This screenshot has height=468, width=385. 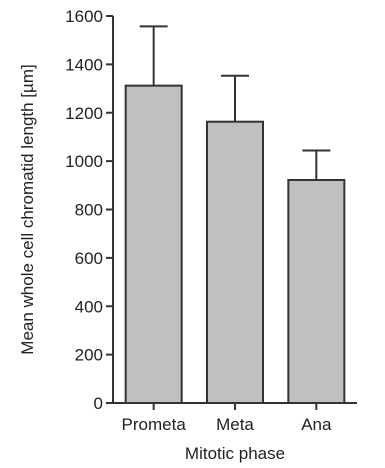 What do you see at coordinates (84, 16) in the screenshot?
I see `y-tick-label: 1600` at bounding box center [84, 16].